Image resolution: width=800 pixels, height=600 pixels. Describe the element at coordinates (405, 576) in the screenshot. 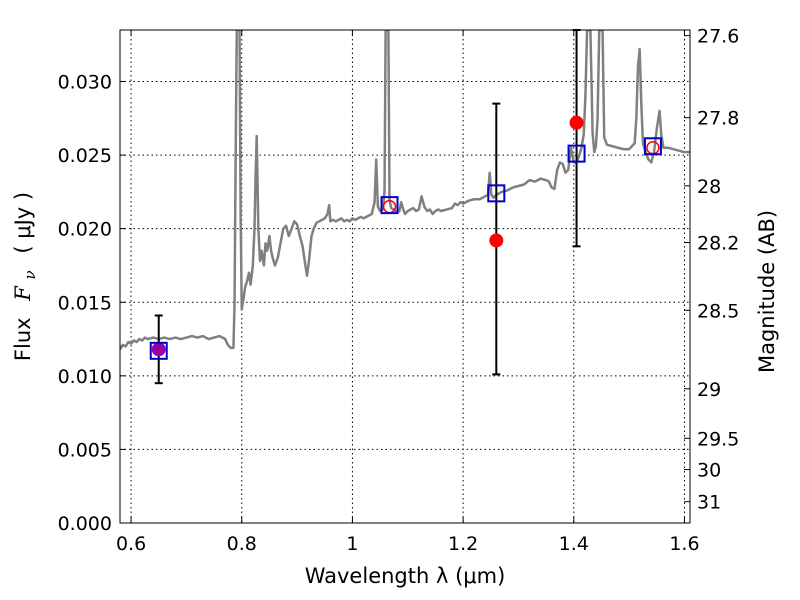

I see `x-axis-label: Wavelength λ (μm)` at that location.